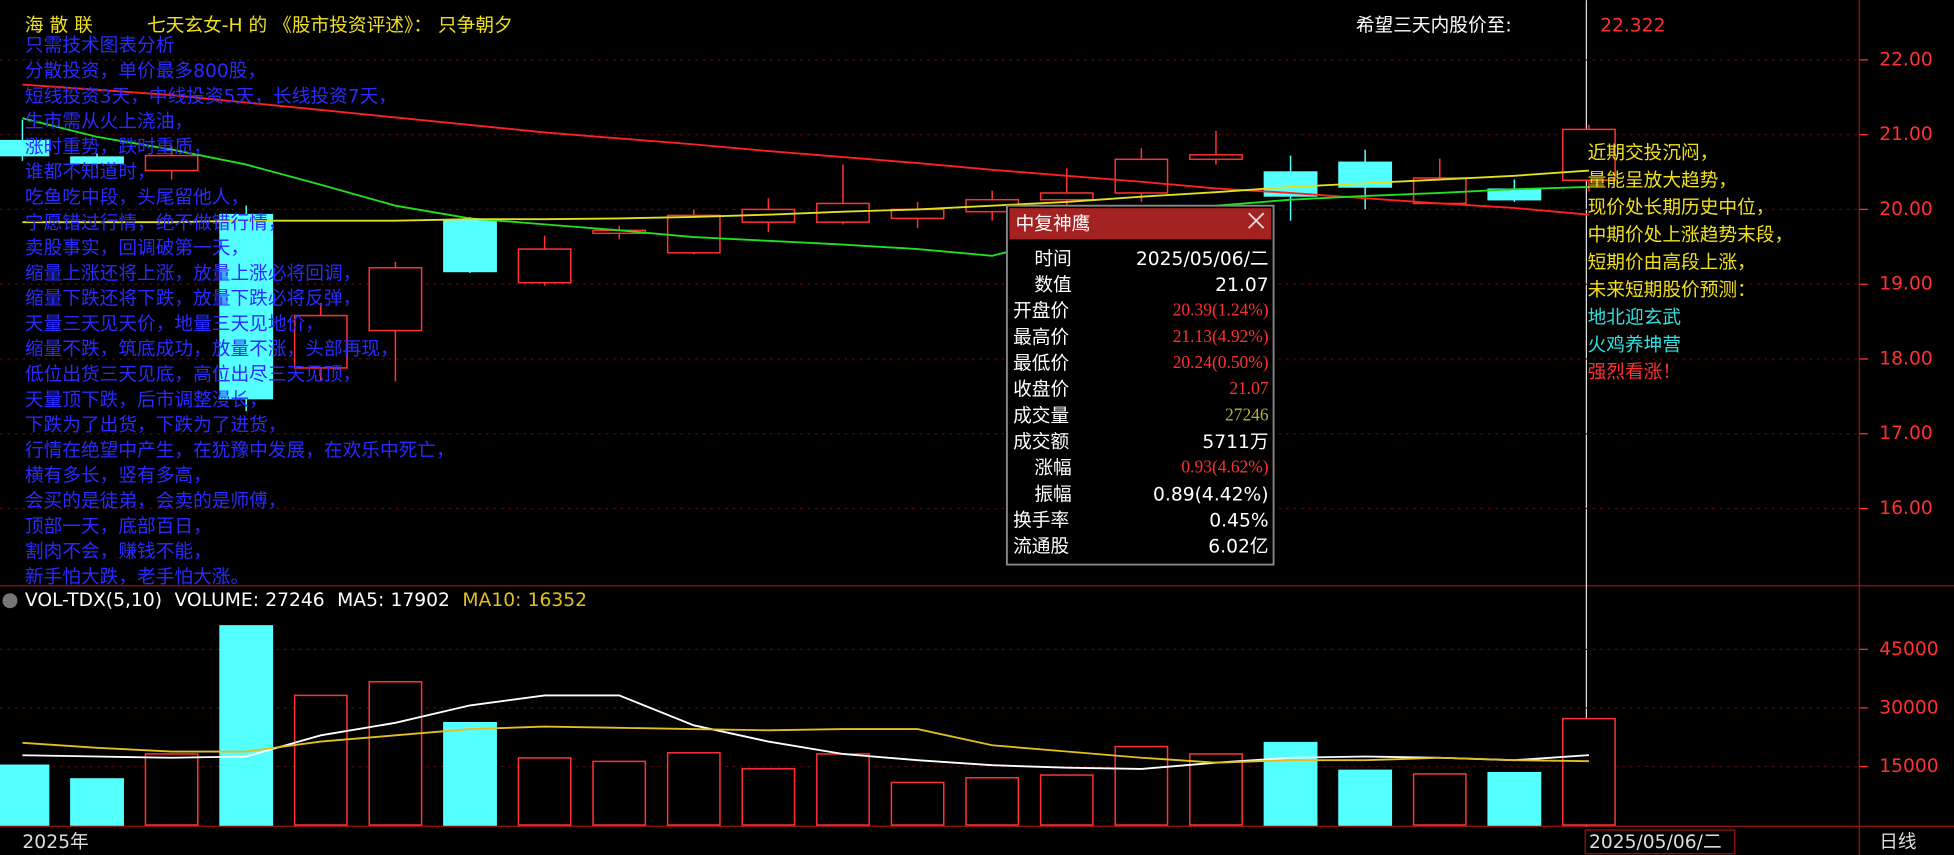 This screenshot has height=855, width=1954. I want to click on left-note: 宁愿错过行情，绝不做错行情，, so click(156, 223).